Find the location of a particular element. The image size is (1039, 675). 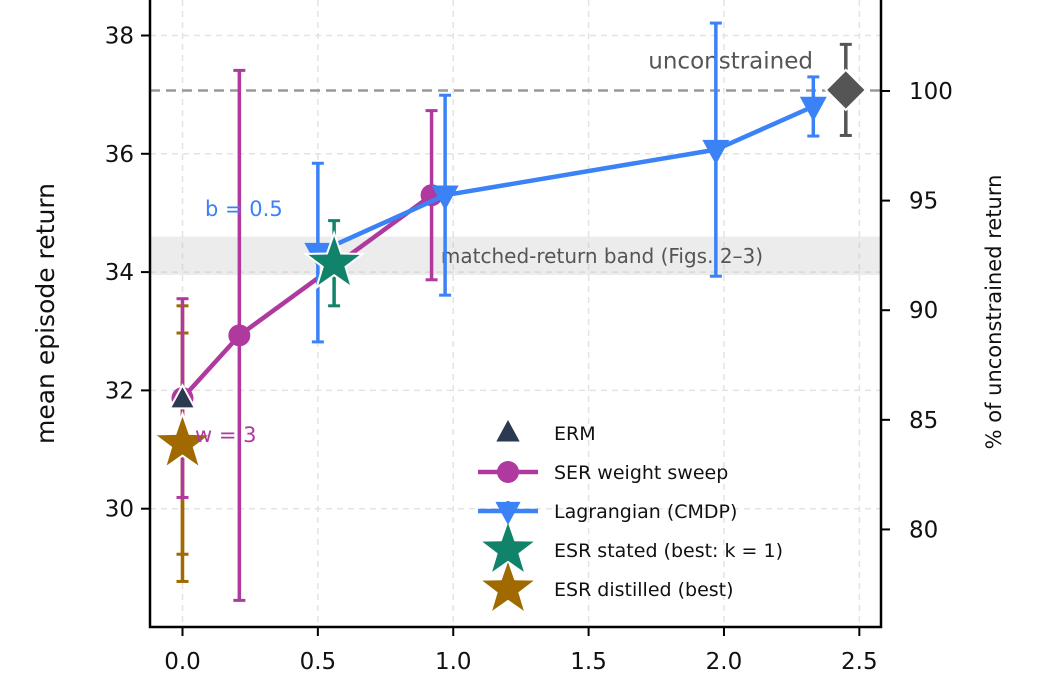

y-tick-label: 30 is located at coordinates (119, 510).